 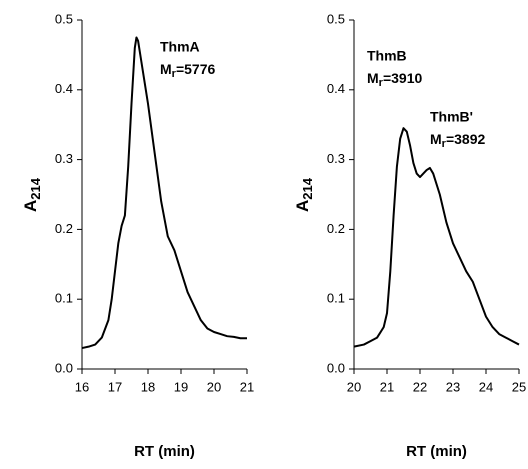 What do you see at coordinates (148, 386) in the screenshot?
I see `x-tick-label: 18` at bounding box center [148, 386].